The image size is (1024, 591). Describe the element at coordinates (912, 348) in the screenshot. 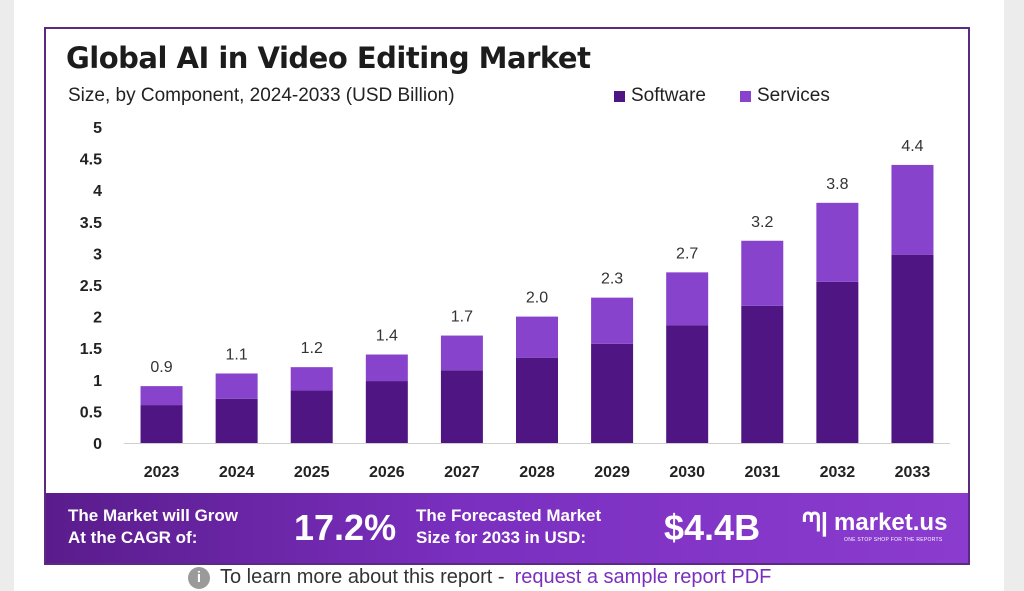

I see `bar-software-2033` at that location.